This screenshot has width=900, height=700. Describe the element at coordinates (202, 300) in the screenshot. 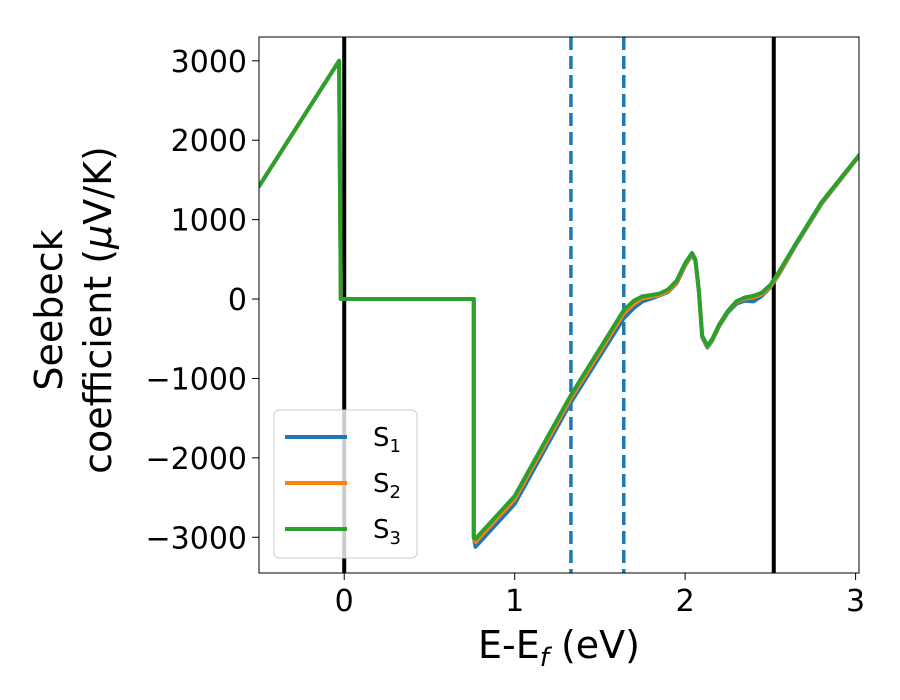

I see `y-axis: 3000 2000 1000 0 −1000 −2000 −3000` at that location.